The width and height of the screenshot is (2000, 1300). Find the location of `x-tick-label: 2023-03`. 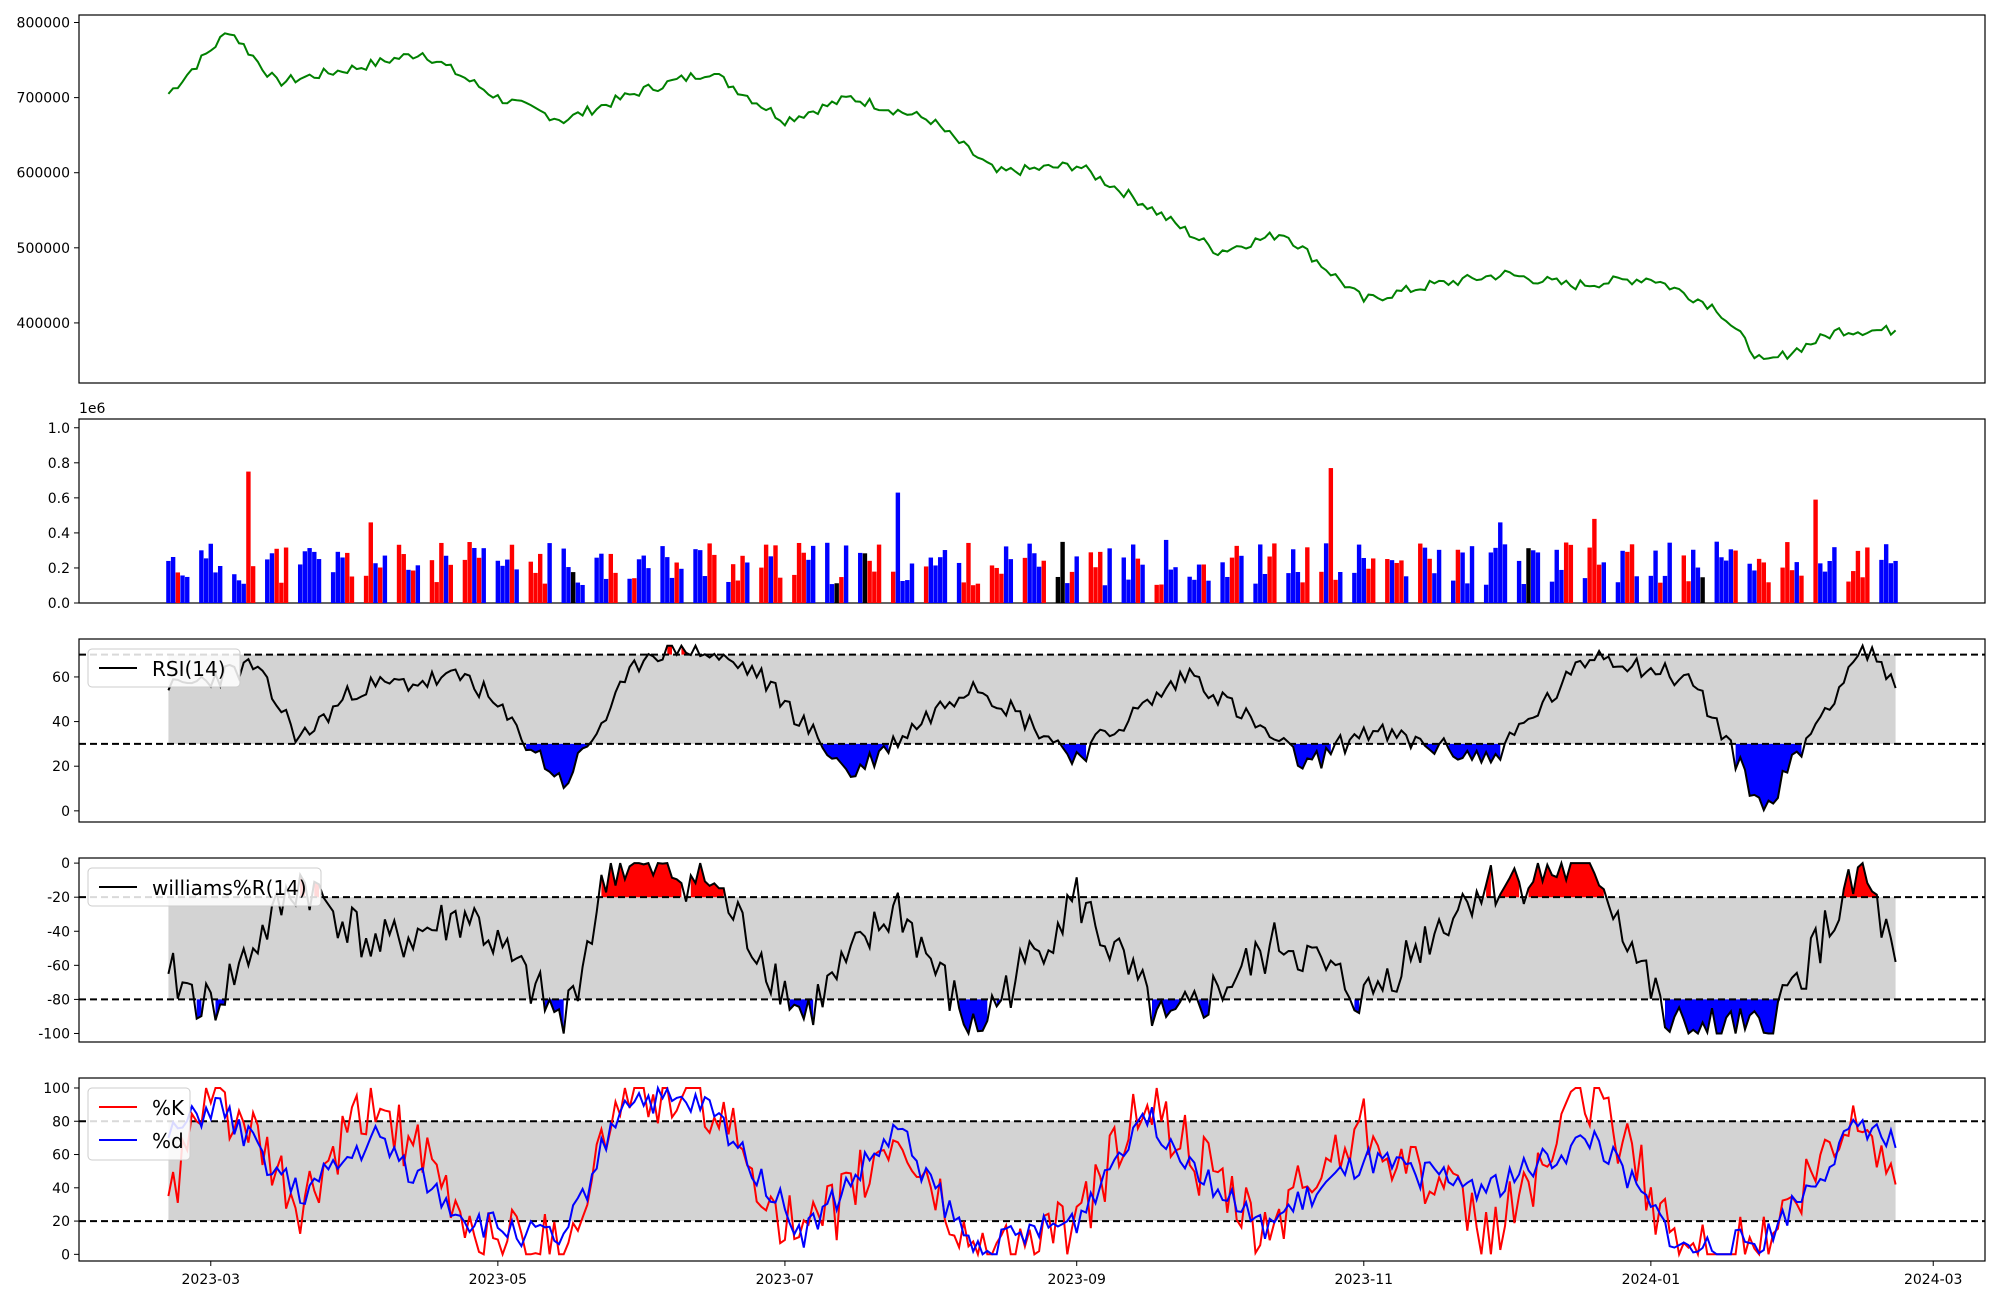

x-tick-label: 2023-03 is located at coordinates (211, 1280).